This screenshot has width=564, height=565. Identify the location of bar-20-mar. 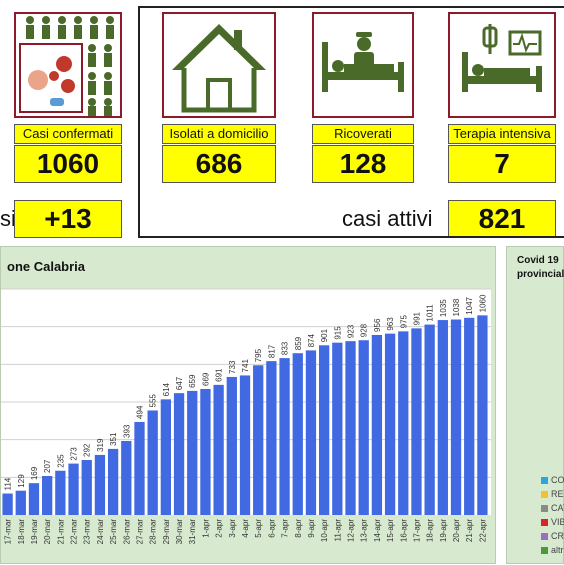
(47, 495).